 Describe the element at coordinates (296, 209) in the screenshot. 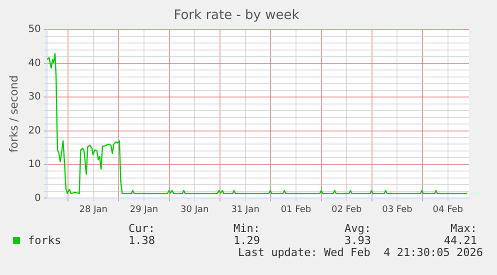

I see `x-tick-label: 01 Feb` at that location.